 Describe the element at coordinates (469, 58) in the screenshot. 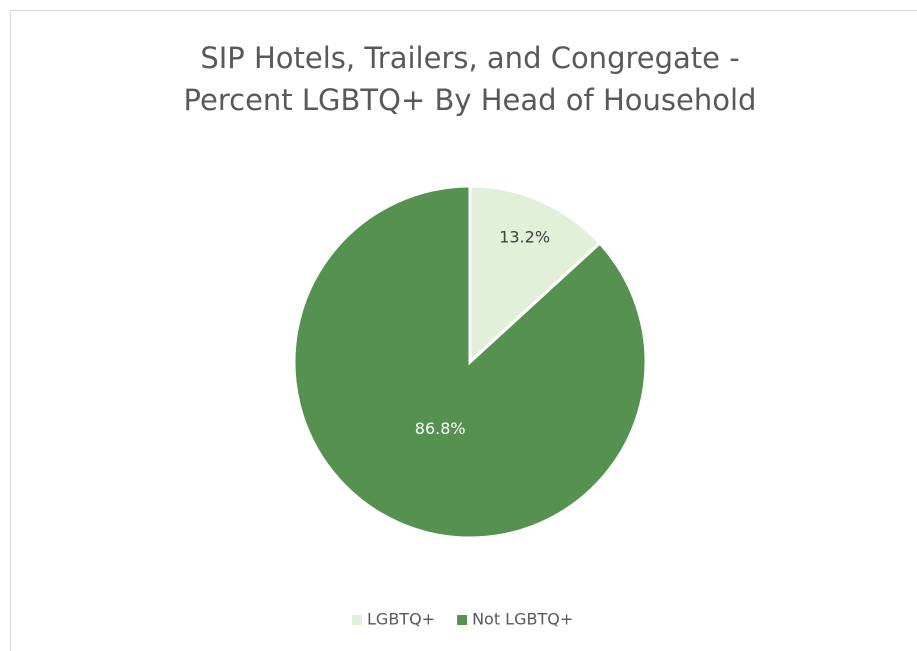

I see `chart-title: SIP Hotels, Trailers, and Congregate -` at that location.